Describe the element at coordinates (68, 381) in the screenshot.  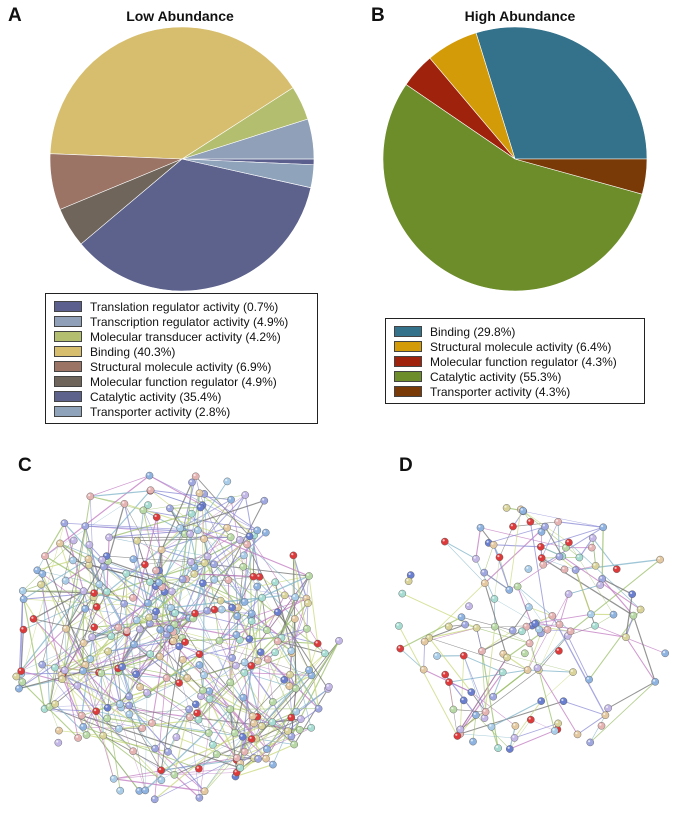
I see `legend-a-swatch` at that location.